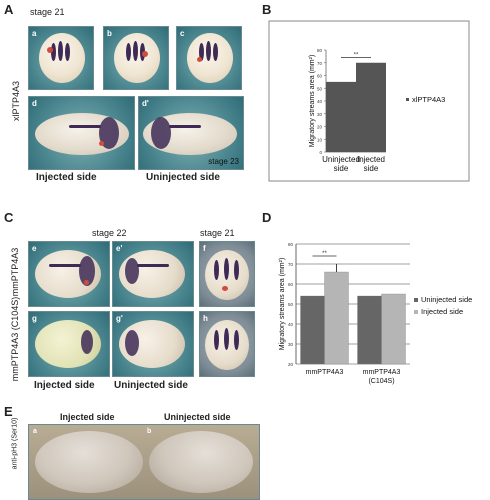 The image size is (490, 500). What do you see at coordinates (201, 462) in the screenshot?
I see `ph3-embryo-b` at bounding box center [201, 462].